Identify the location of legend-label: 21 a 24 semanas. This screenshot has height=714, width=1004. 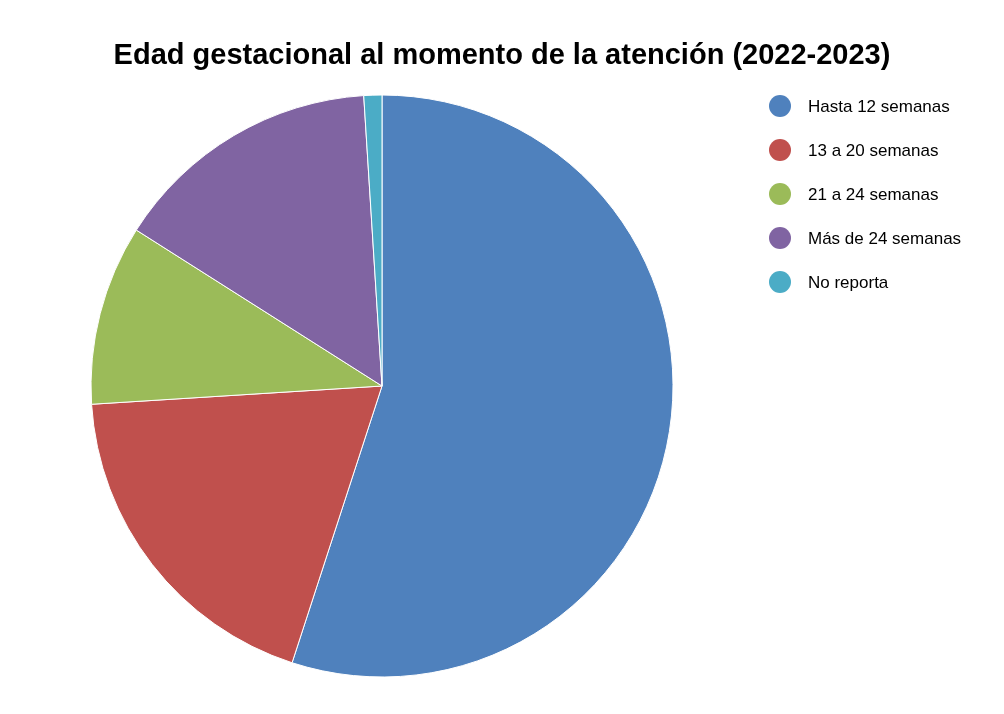
(873, 194).